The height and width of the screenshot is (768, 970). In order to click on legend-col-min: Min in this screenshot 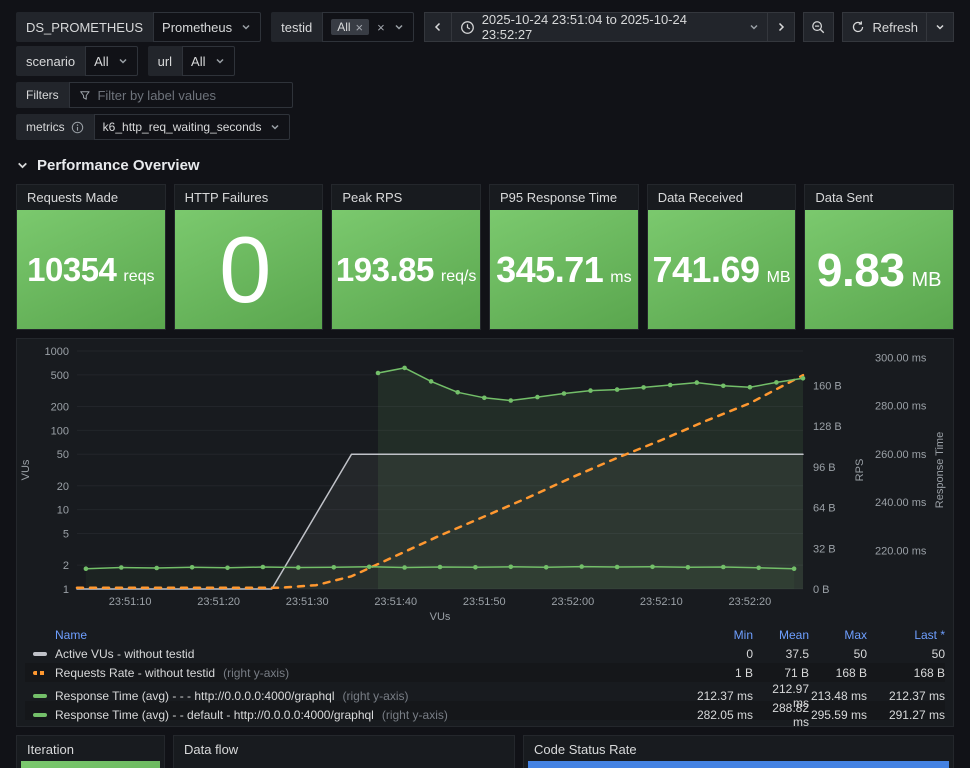, I will do `click(743, 635)`.